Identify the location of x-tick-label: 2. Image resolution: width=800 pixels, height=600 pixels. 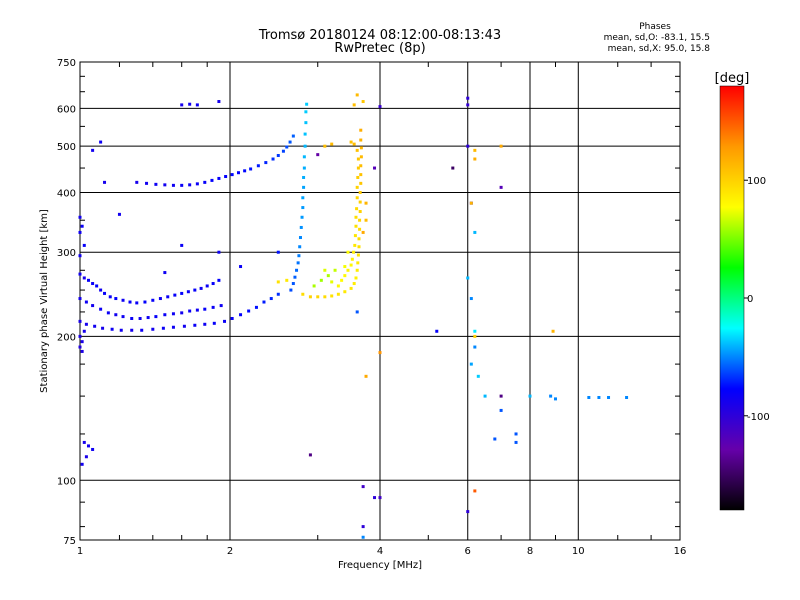
(230, 551).